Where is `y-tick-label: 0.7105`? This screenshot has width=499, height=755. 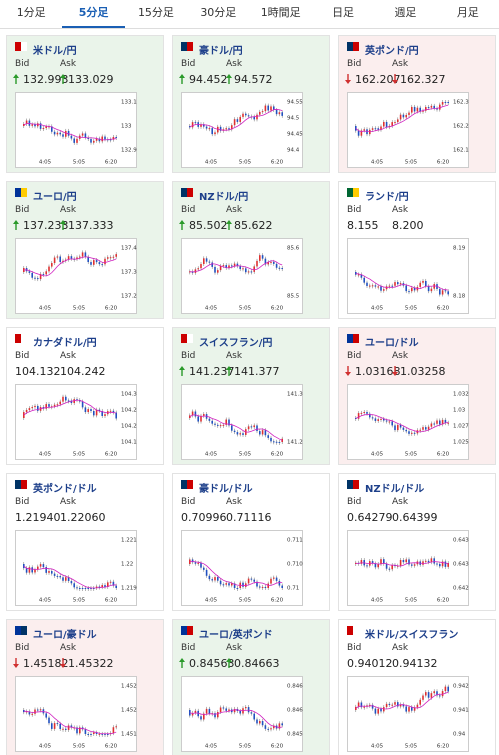
y-tick-label: 0.7105 is located at coordinates (295, 565).